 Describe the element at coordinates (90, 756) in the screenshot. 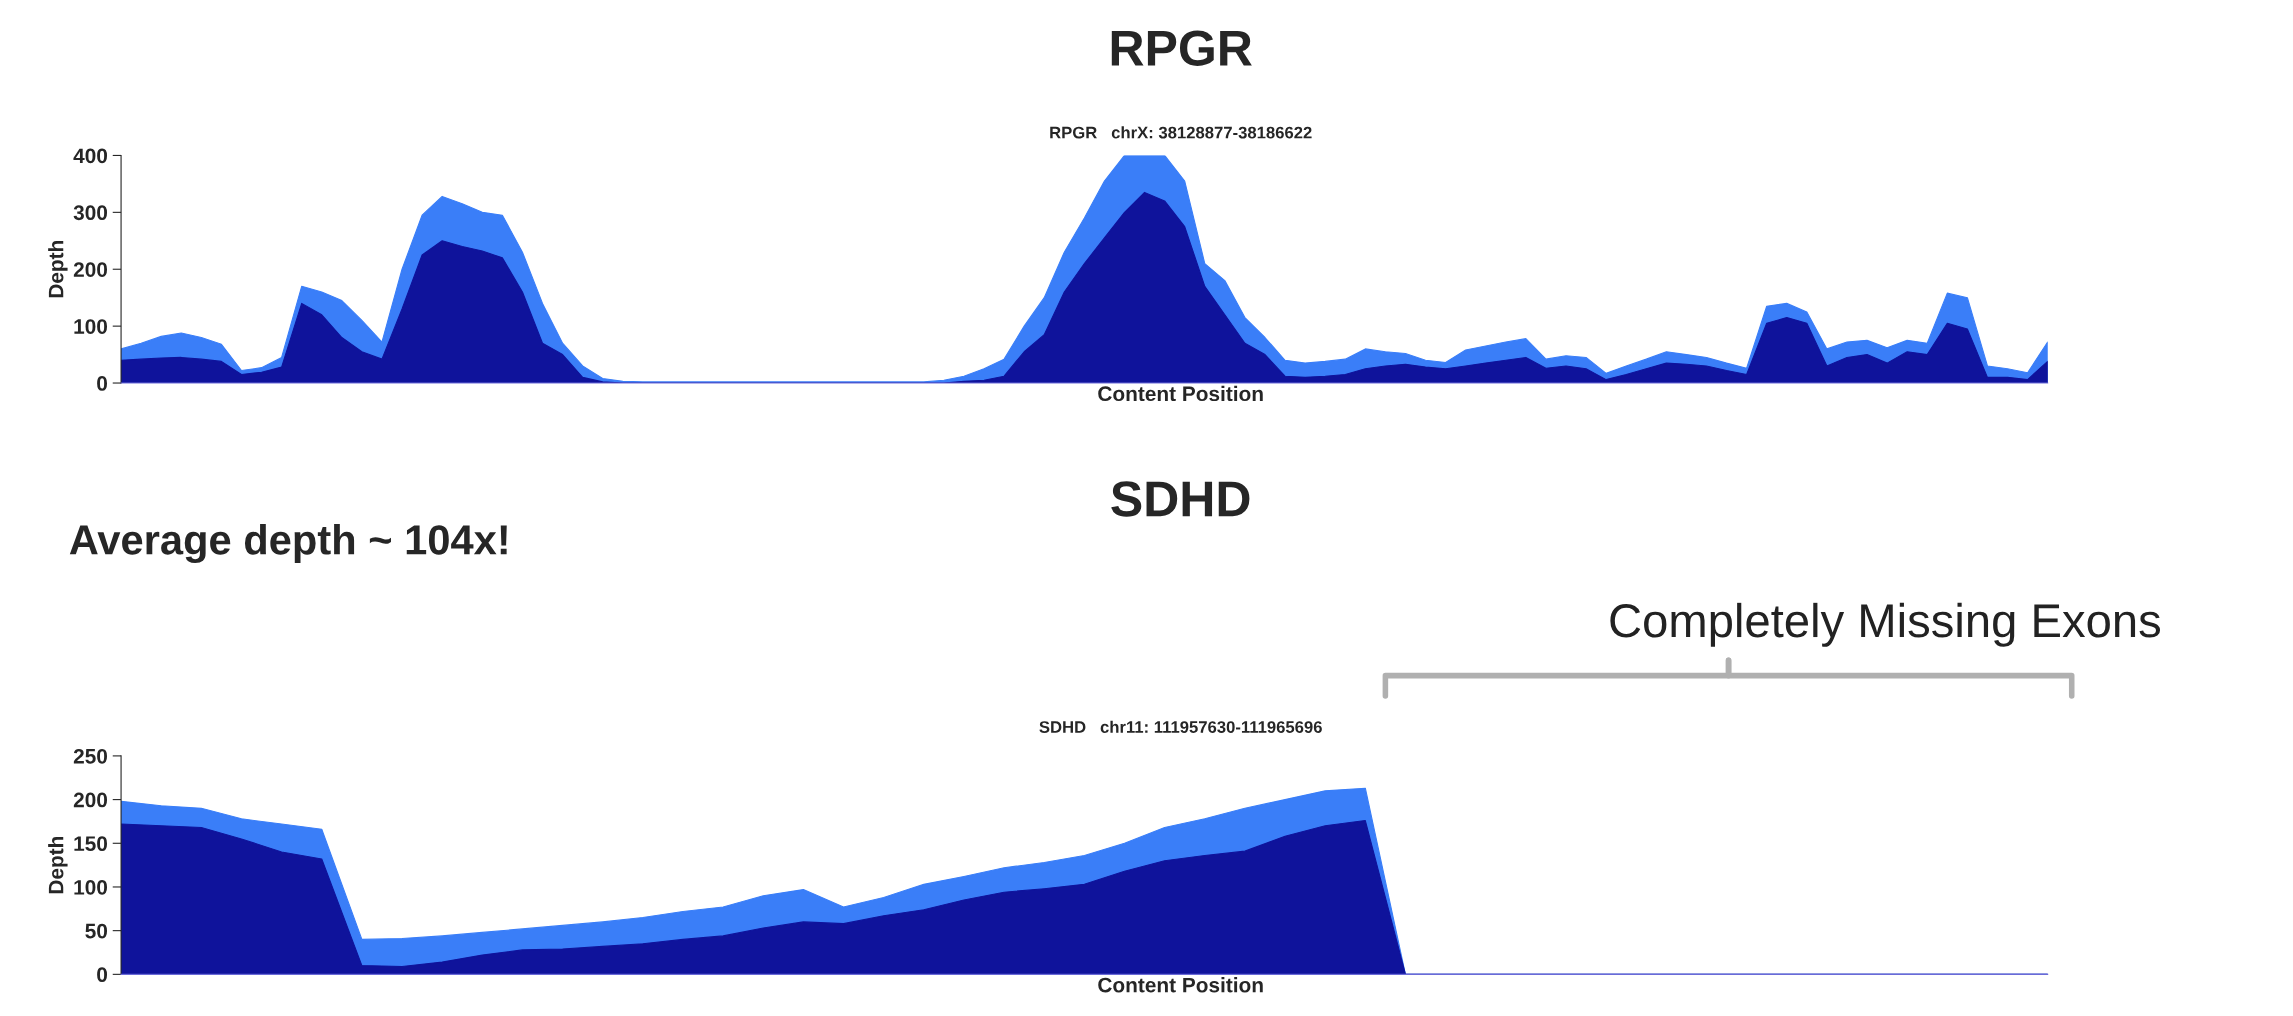

I see `y-tick-label: 250` at that location.